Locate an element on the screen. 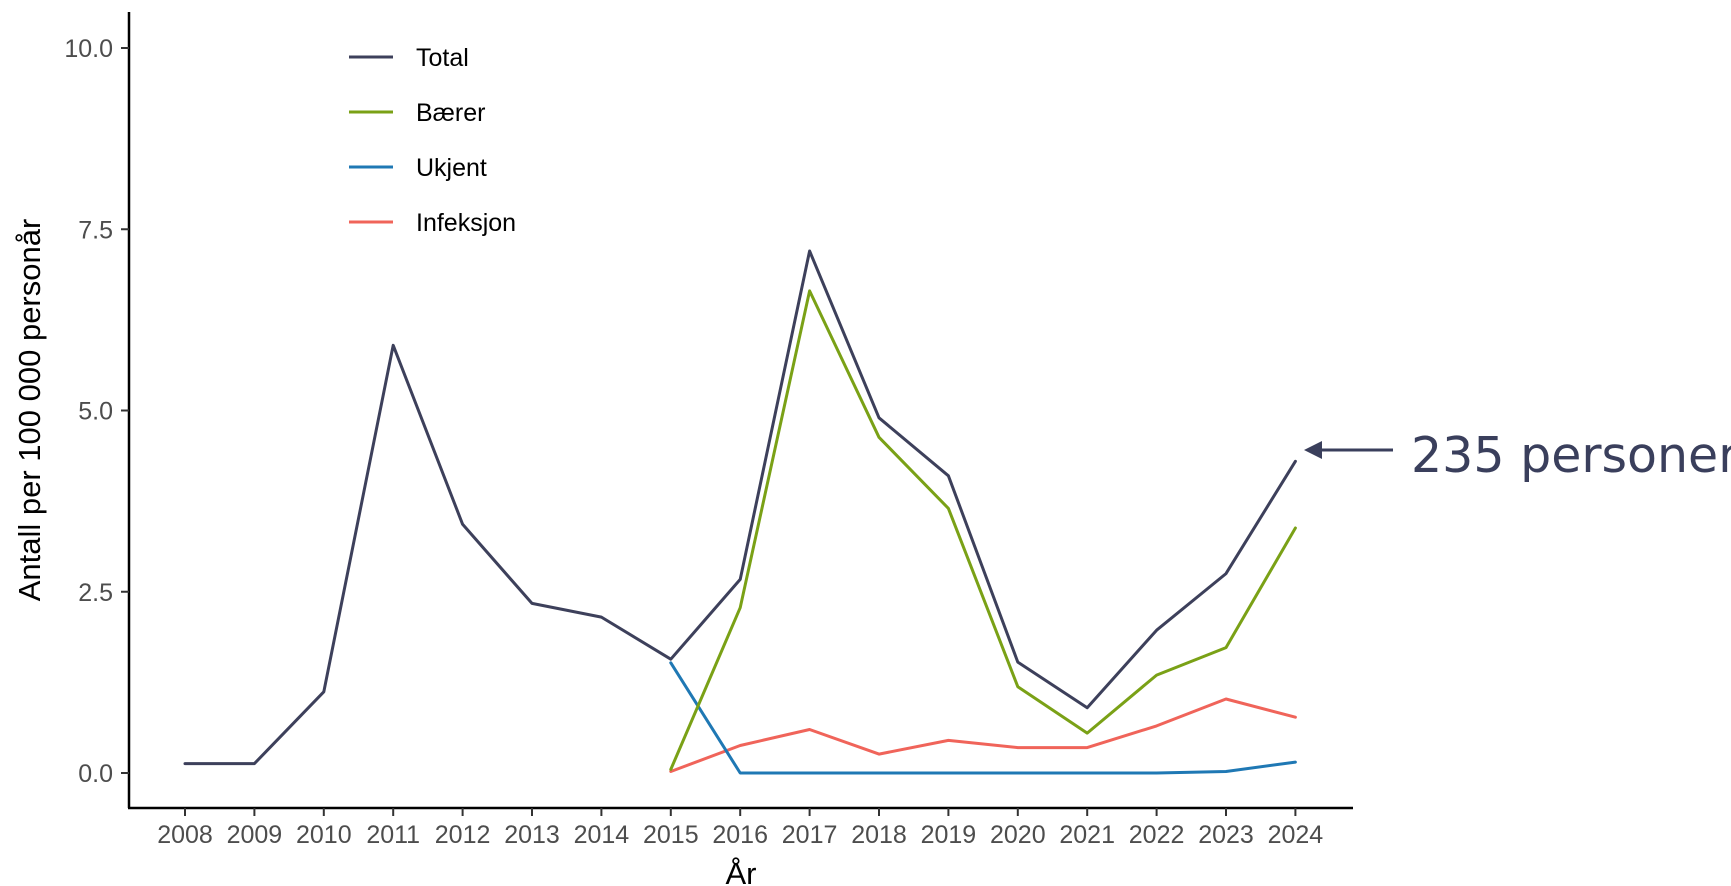 This screenshot has height=886, width=1731. legend: Total Bærer Ukjent Infeksjon is located at coordinates (432, 140).